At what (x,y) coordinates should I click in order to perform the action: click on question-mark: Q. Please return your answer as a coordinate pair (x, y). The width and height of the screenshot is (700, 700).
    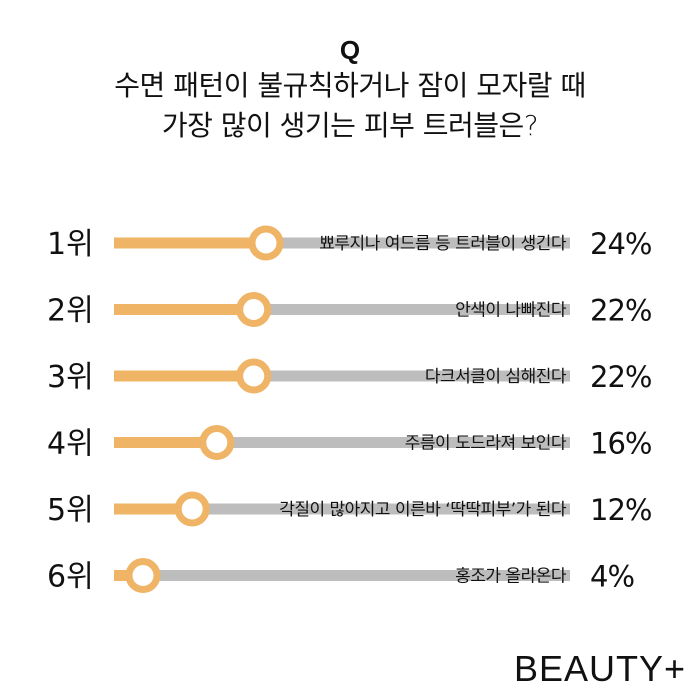
    Looking at the image, I should click on (350, 50).